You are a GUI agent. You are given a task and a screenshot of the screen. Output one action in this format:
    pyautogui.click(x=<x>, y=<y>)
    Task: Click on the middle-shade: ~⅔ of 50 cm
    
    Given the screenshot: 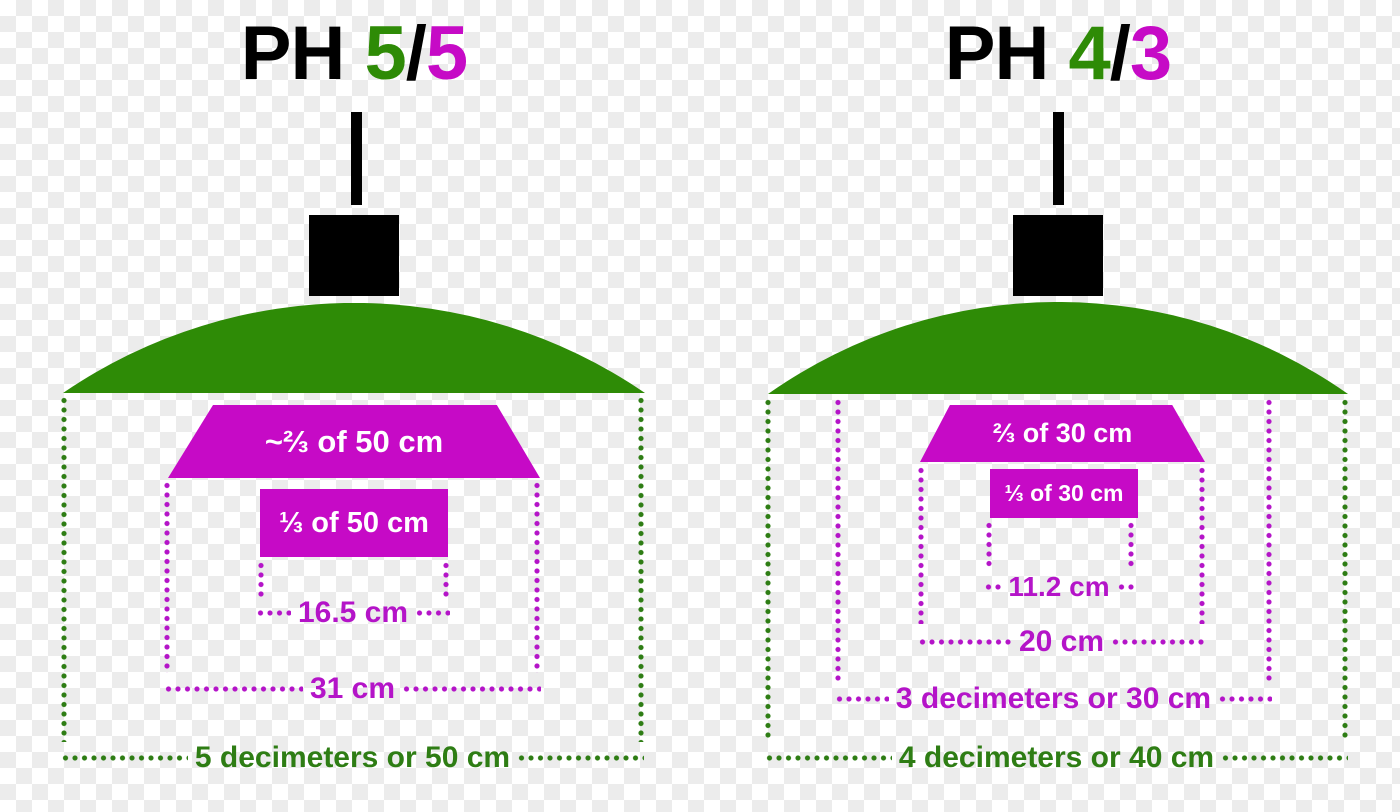 What is the action you would take?
    pyautogui.click(x=354, y=441)
    